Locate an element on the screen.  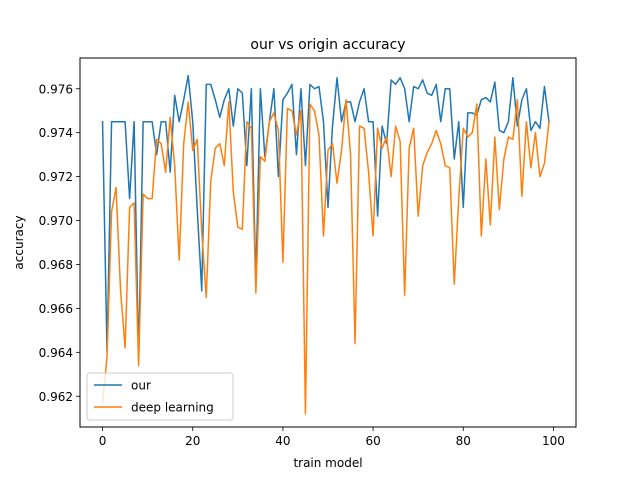
chart-title: our vs origin accuracy is located at coordinates (327, 45).